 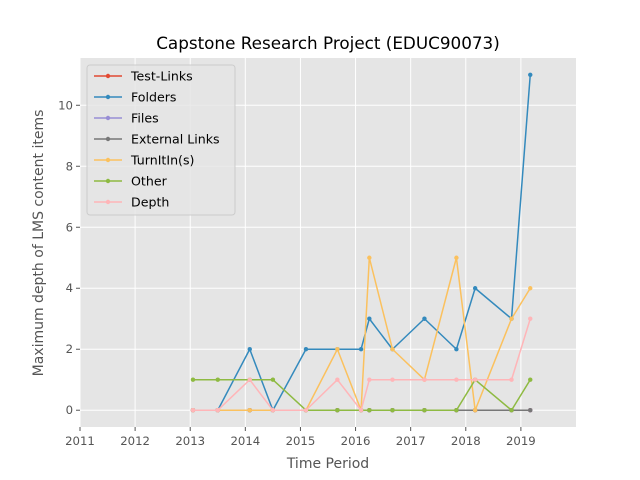 I want to click on y-axis-ticks: 0 2 4 6 8 10, so click(x=69, y=257).